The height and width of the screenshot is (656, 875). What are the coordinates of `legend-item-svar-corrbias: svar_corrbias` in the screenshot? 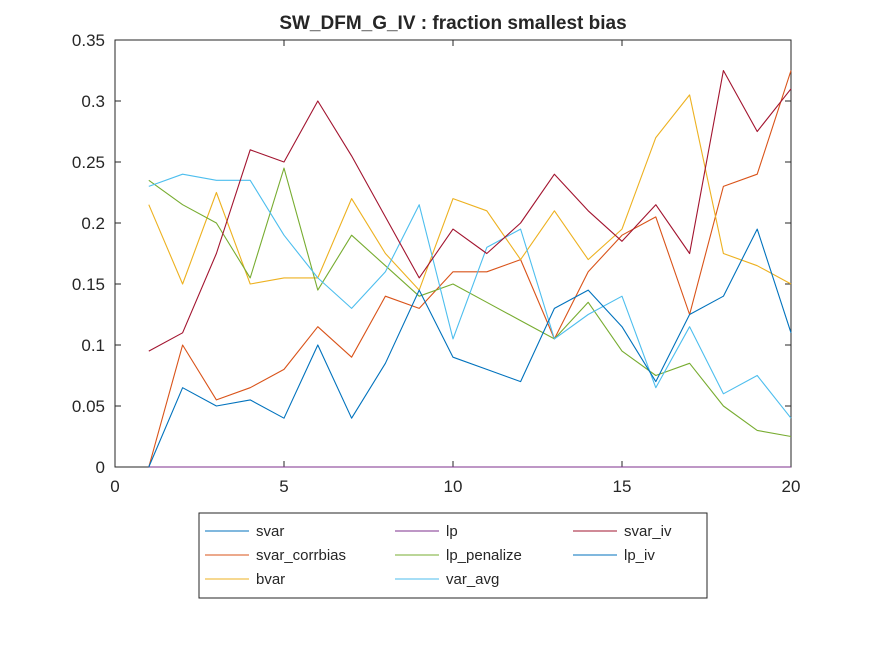 It's located at (275, 555).